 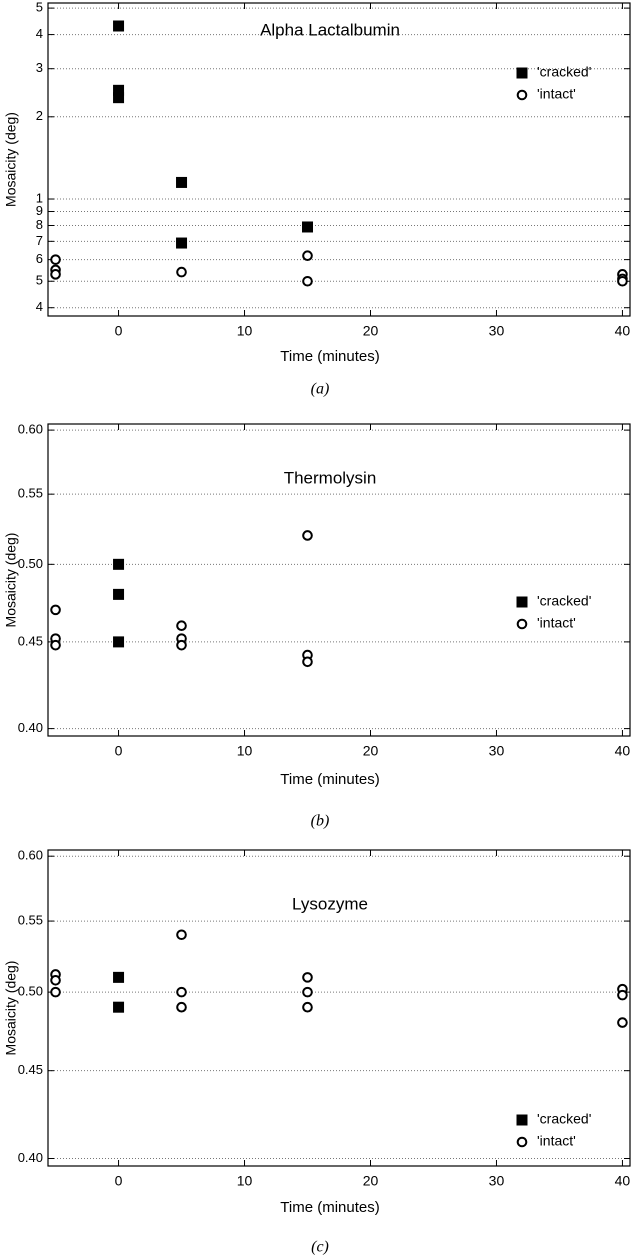 I want to click on chart-title: Alpha Lactalbumin, so click(x=330, y=29).